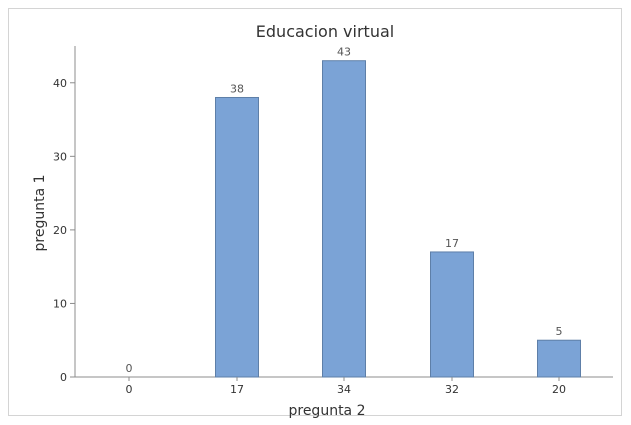 This screenshot has height=425, width=631. I want to click on y-tick-label: 0, so click(63, 377).